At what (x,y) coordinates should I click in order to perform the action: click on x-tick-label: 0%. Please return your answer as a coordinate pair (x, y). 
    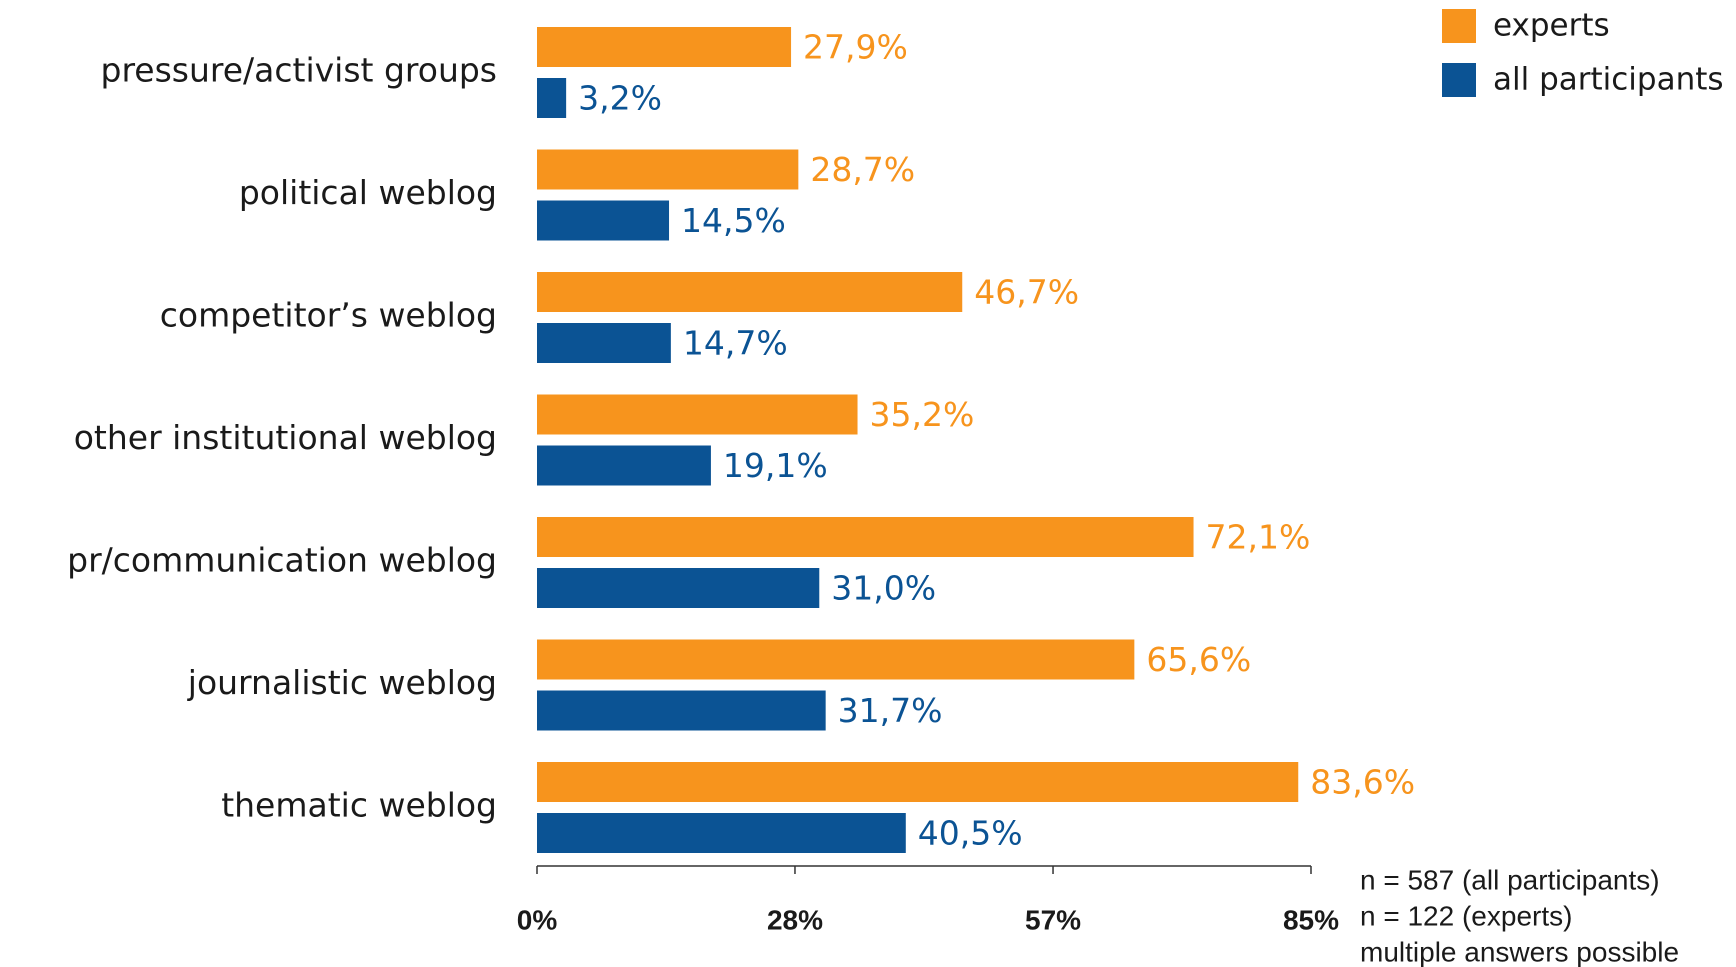
    Looking at the image, I should click on (537, 919).